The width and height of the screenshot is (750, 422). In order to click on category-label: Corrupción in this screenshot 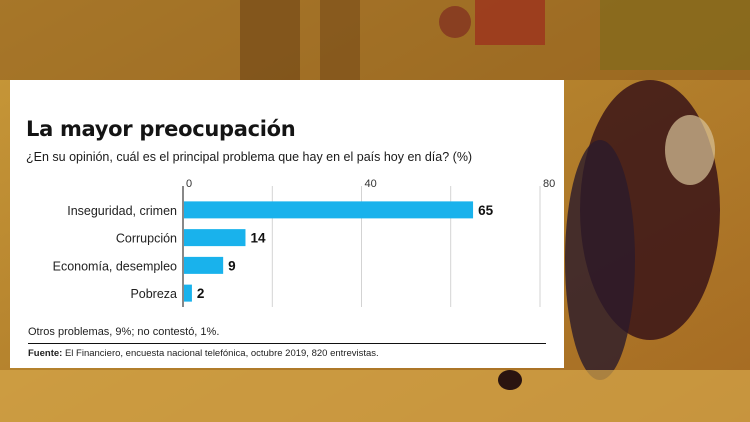, I will do `click(146, 239)`.